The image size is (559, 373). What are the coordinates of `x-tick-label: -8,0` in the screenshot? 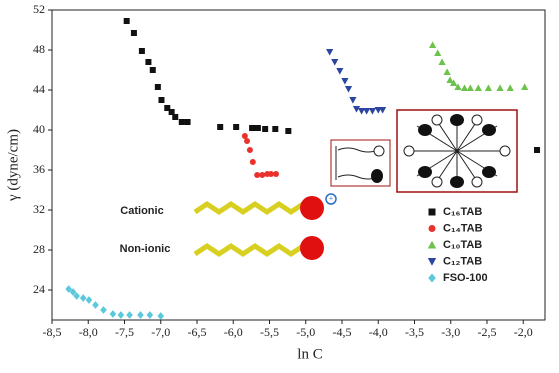 It's located at (88, 332).